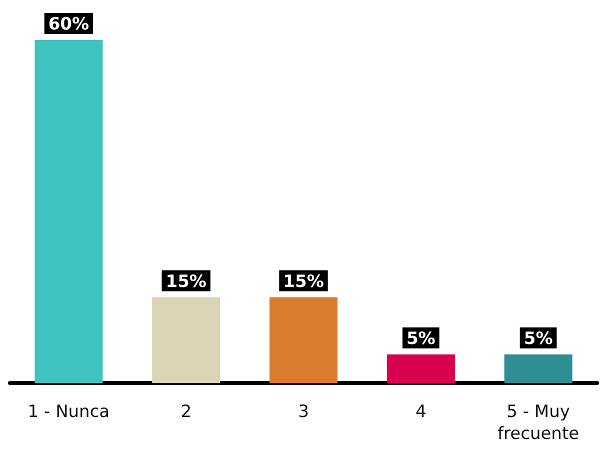  Describe the element at coordinates (186, 412) in the screenshot. I see `x-tick-label: 2` at that location.